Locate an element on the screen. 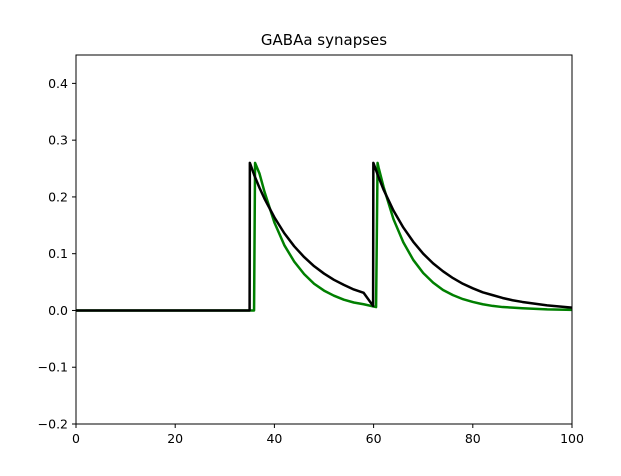  y-tick-label: 0.4 is located at coordinates (58, 83).